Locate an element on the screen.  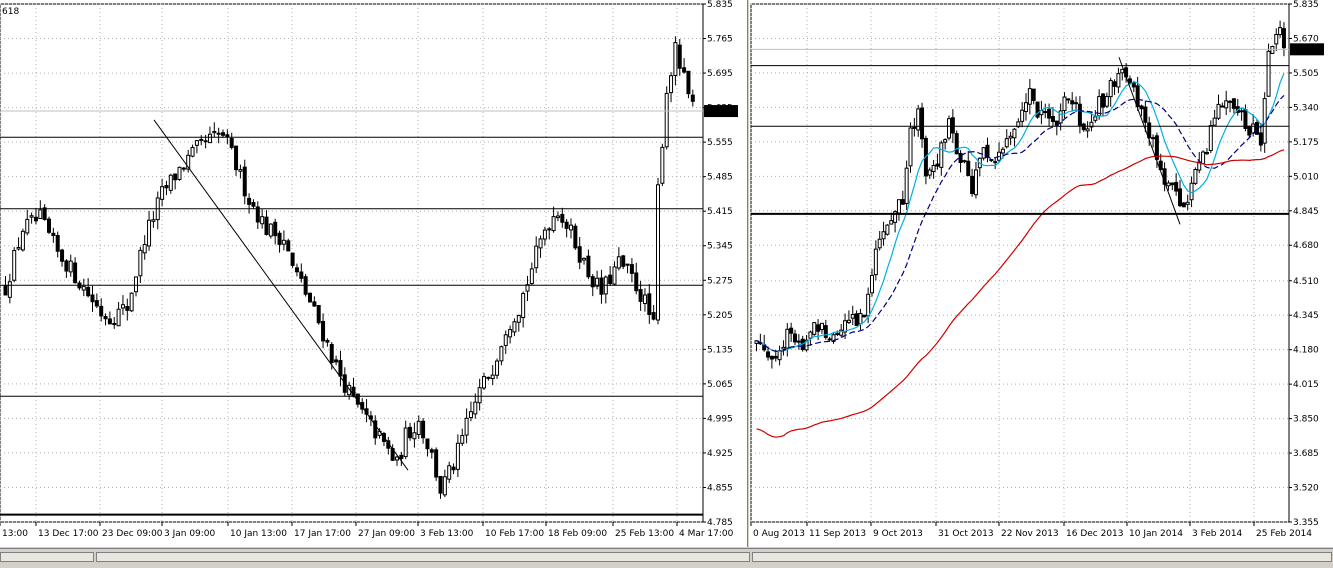
corner-price-label: 618 is located at coordinates (10, 12).